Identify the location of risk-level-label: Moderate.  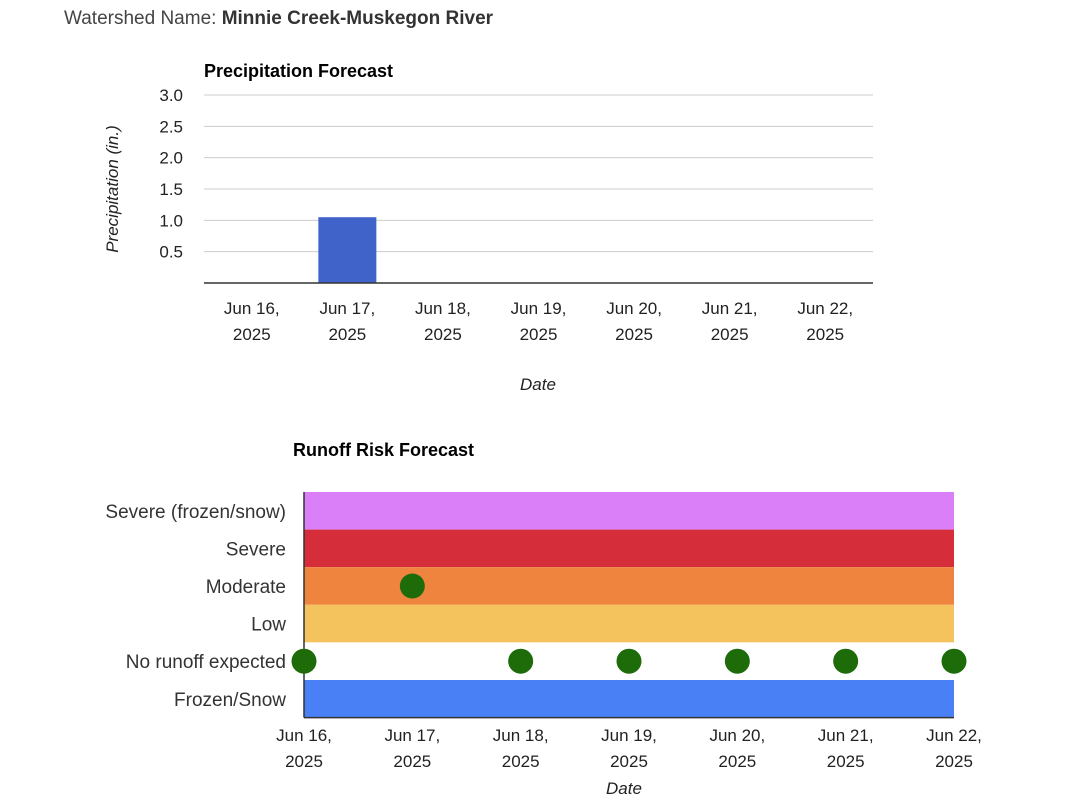
(246, 587).